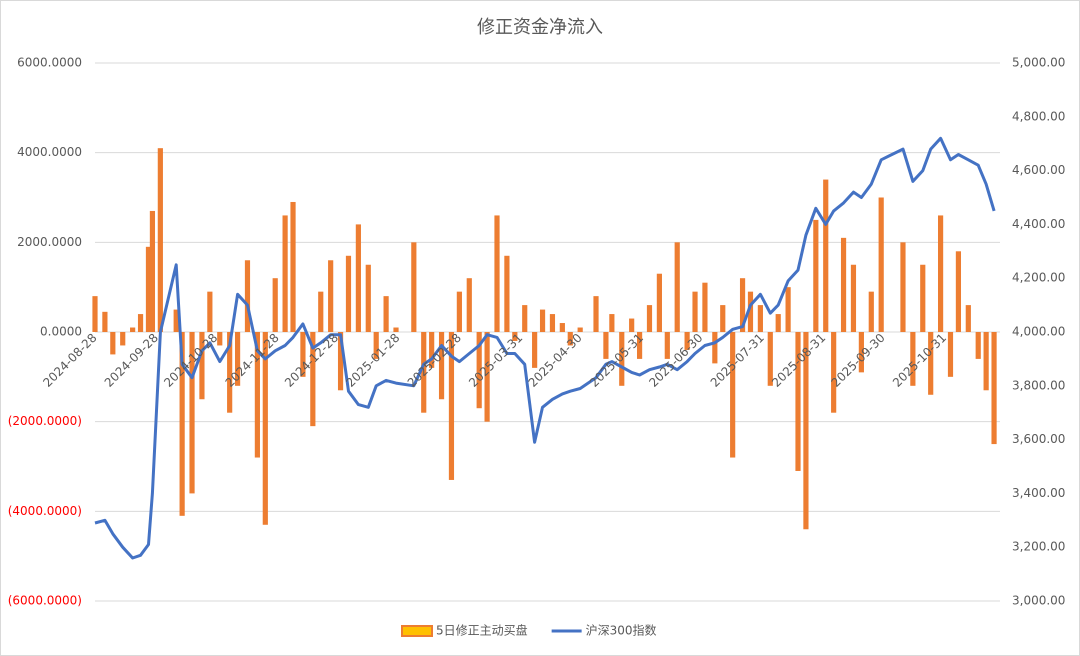 This screenshot has height=656, width=1080. What do you see at coordinates (1038, 116) in the screenshot?
I see `y2-tick-label: 4,800.00` at bounding box center [1038, 116].